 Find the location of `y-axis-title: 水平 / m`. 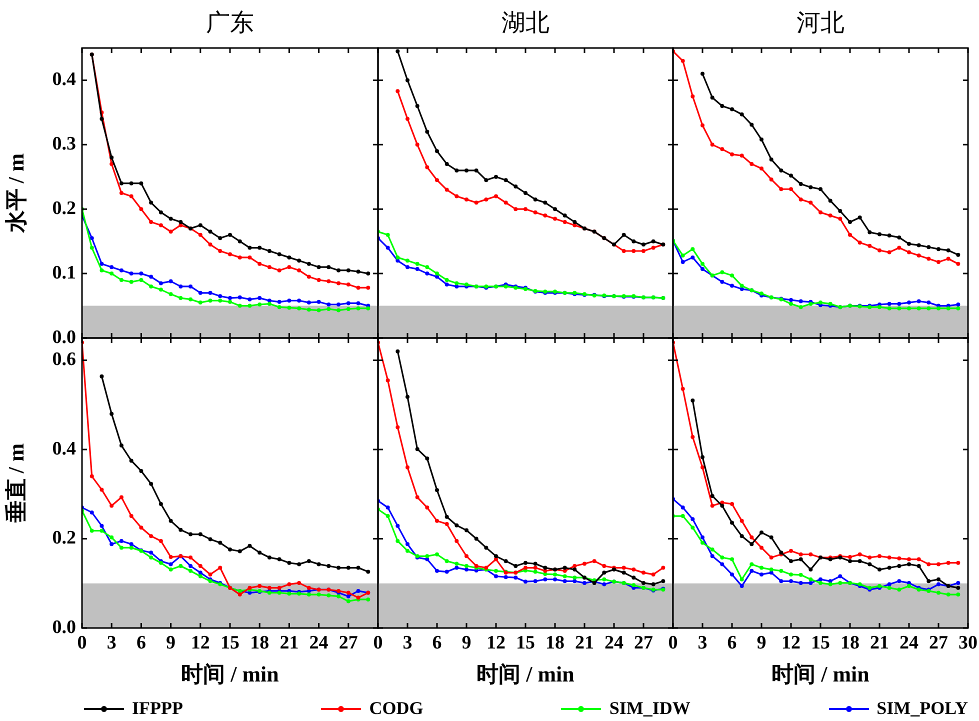

y-axis-title: 水平 / m is located at coordinates (16, 193).